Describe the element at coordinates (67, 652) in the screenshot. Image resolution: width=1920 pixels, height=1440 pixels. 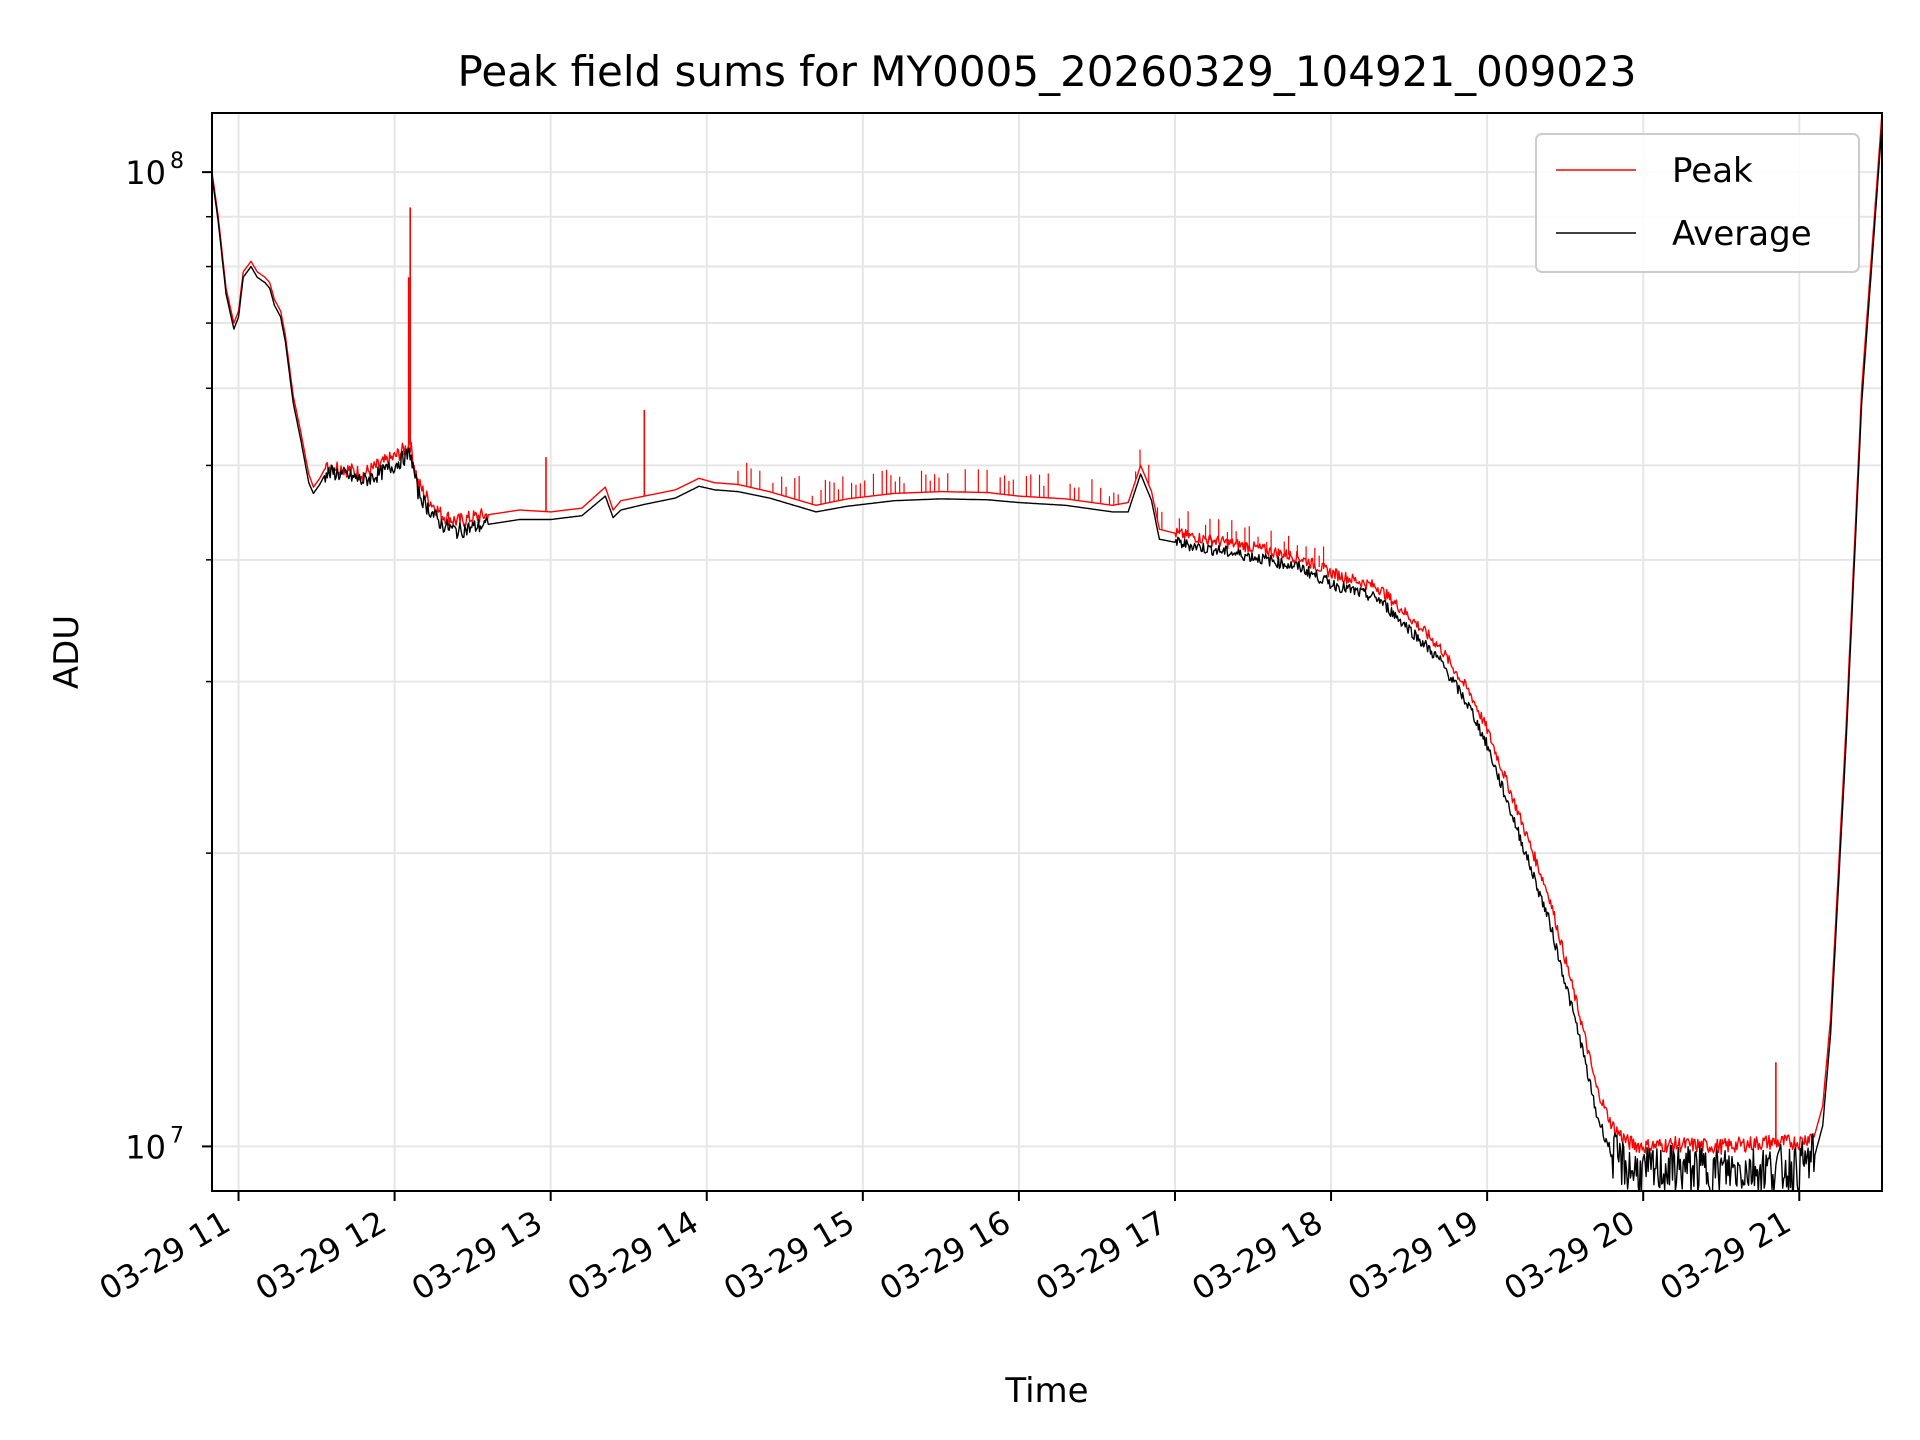
I see `y-axis-title: ADU` at that location.